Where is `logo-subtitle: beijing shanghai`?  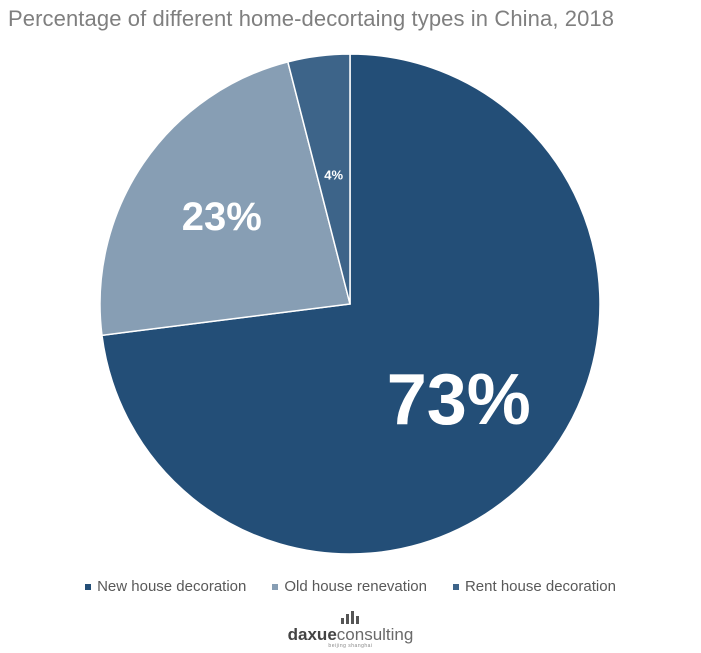
logo-subtitle: beijing shanghai is located at coordinates (350, 646).